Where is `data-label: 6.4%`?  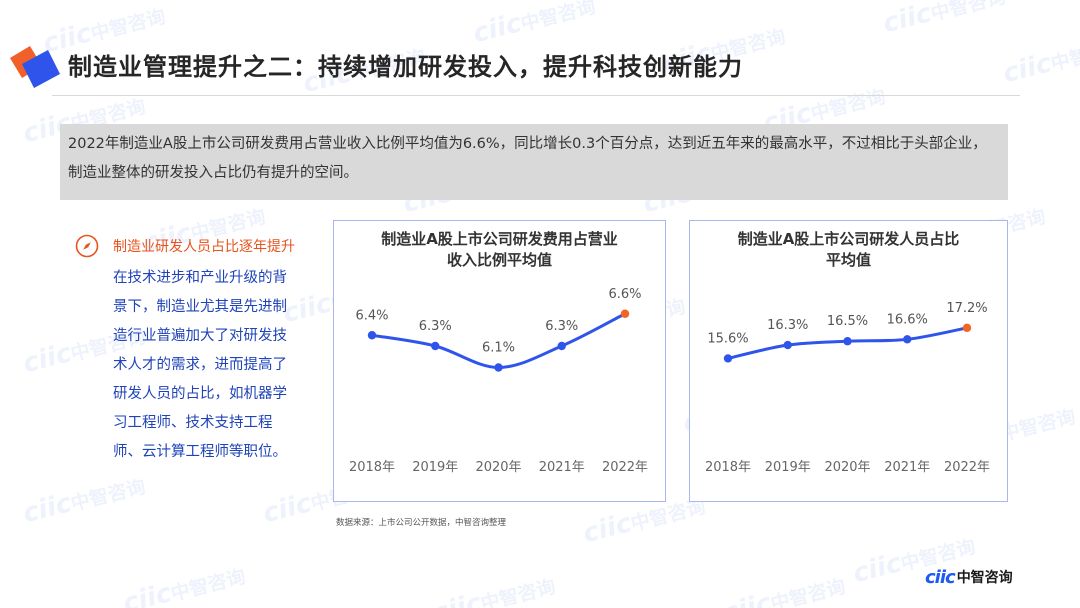 data-label: 6.4% is located at coordinates (371, 315).